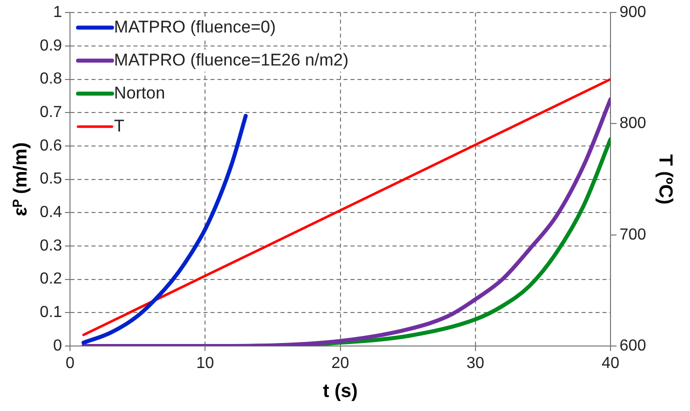 The width and height of the screenshot is (690, 411). Describe the element at coordinates (633, 123) in the screenshot. I see `y2-tick-label: 800` at that location.